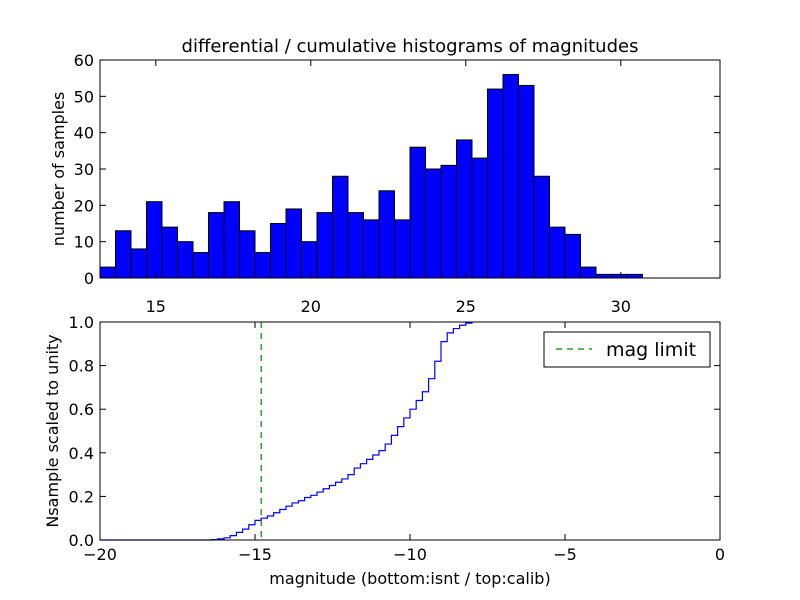 The height and width of the screenshot is (600, 800). I want to click on x-axis-label: magnitude (bottom:isnt / top:calib), so click(409, 578).